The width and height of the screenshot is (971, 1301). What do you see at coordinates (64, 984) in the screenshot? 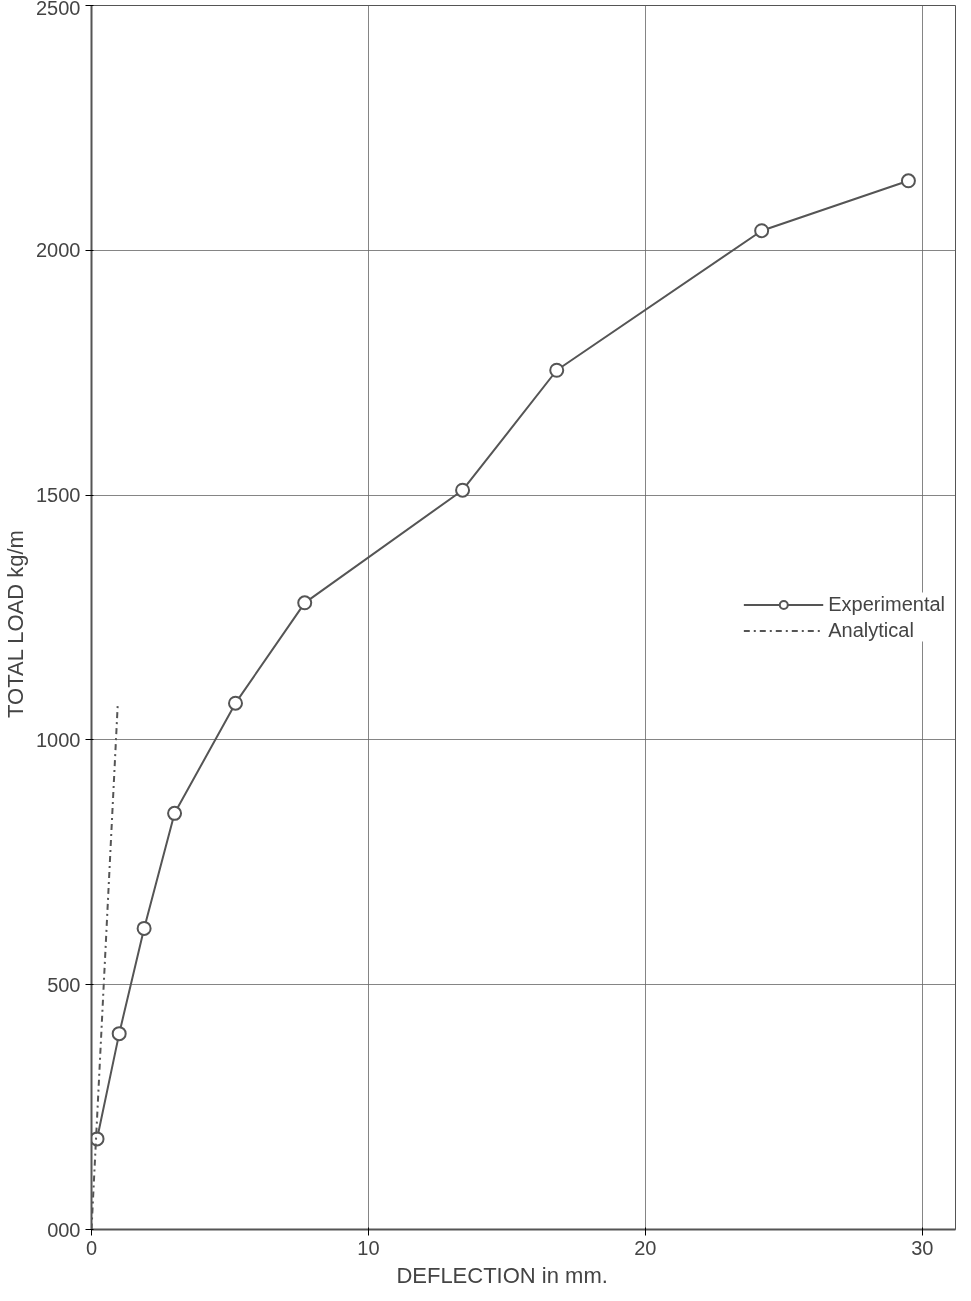
I see `y-tick-label: 500` at bounding box center [64, 984].